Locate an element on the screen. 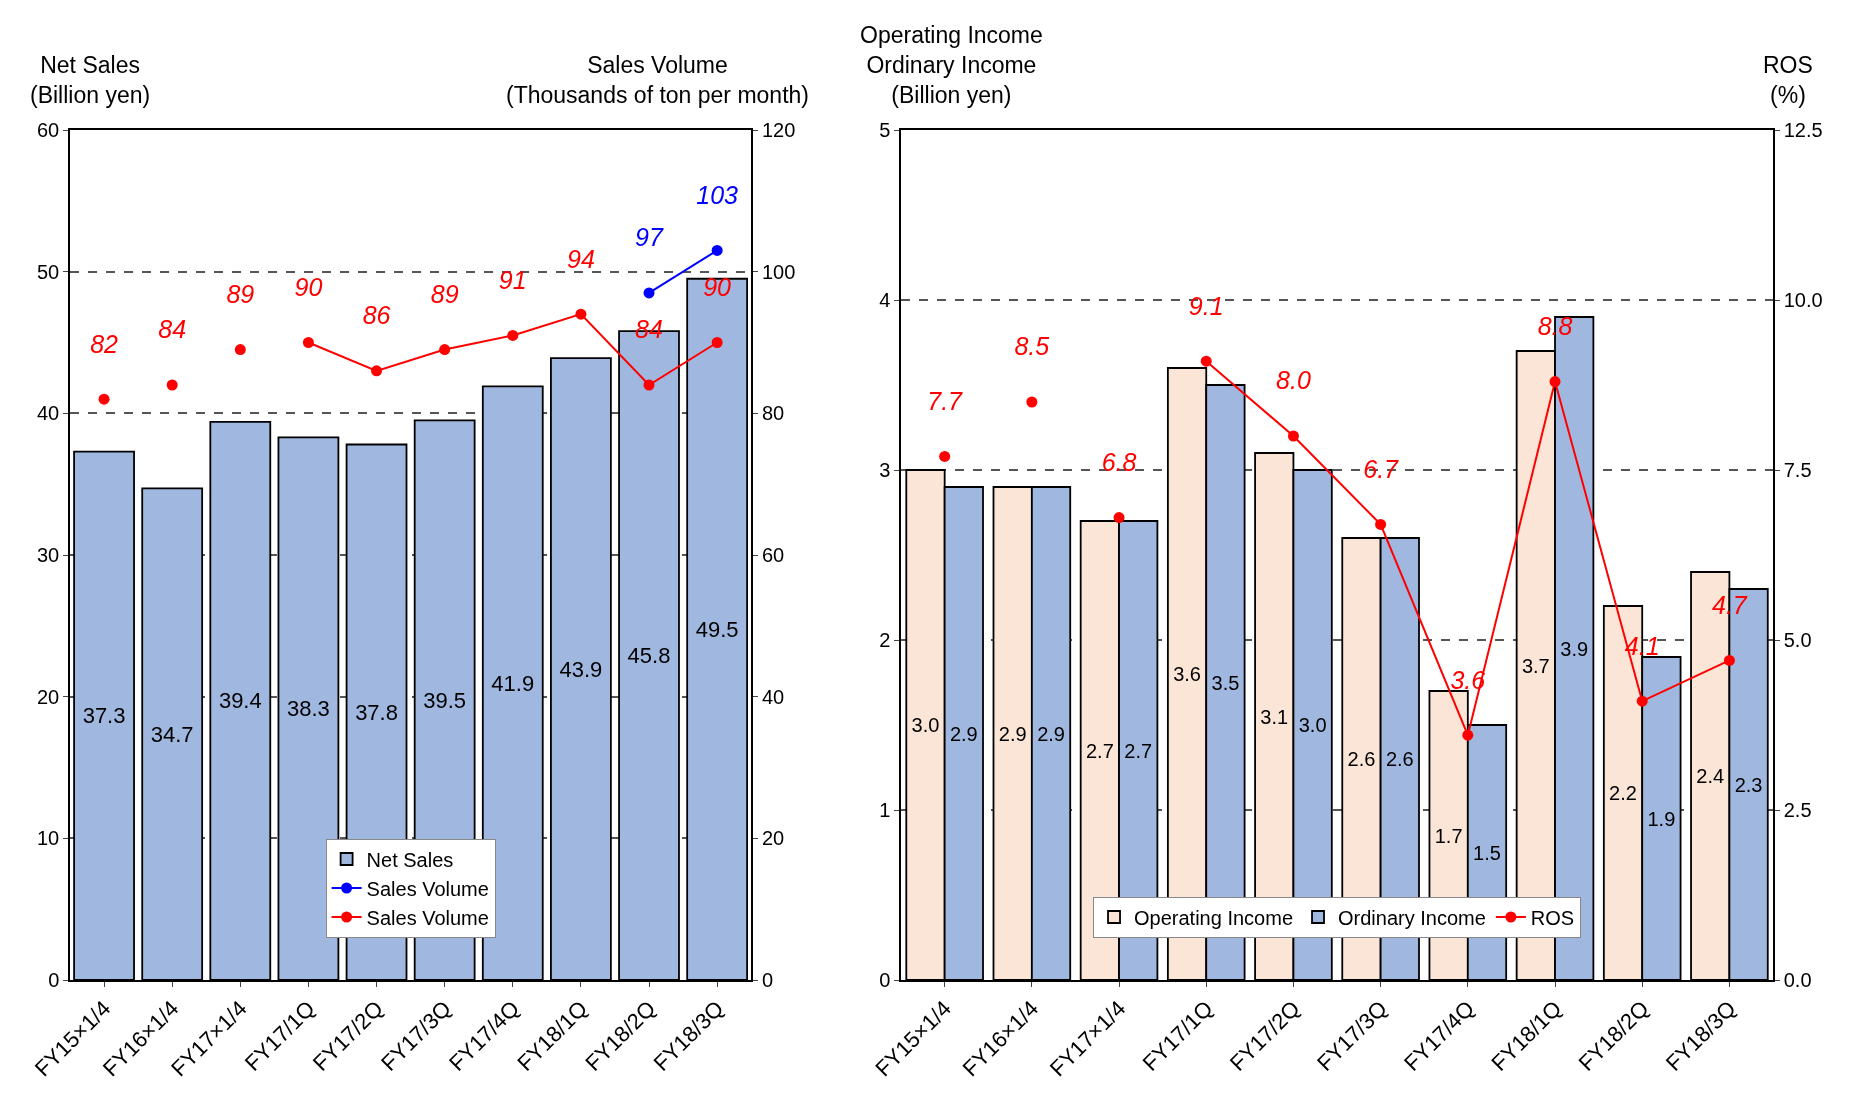  y2-tick-label: 2.5 is located at coordinates (1797, 810).